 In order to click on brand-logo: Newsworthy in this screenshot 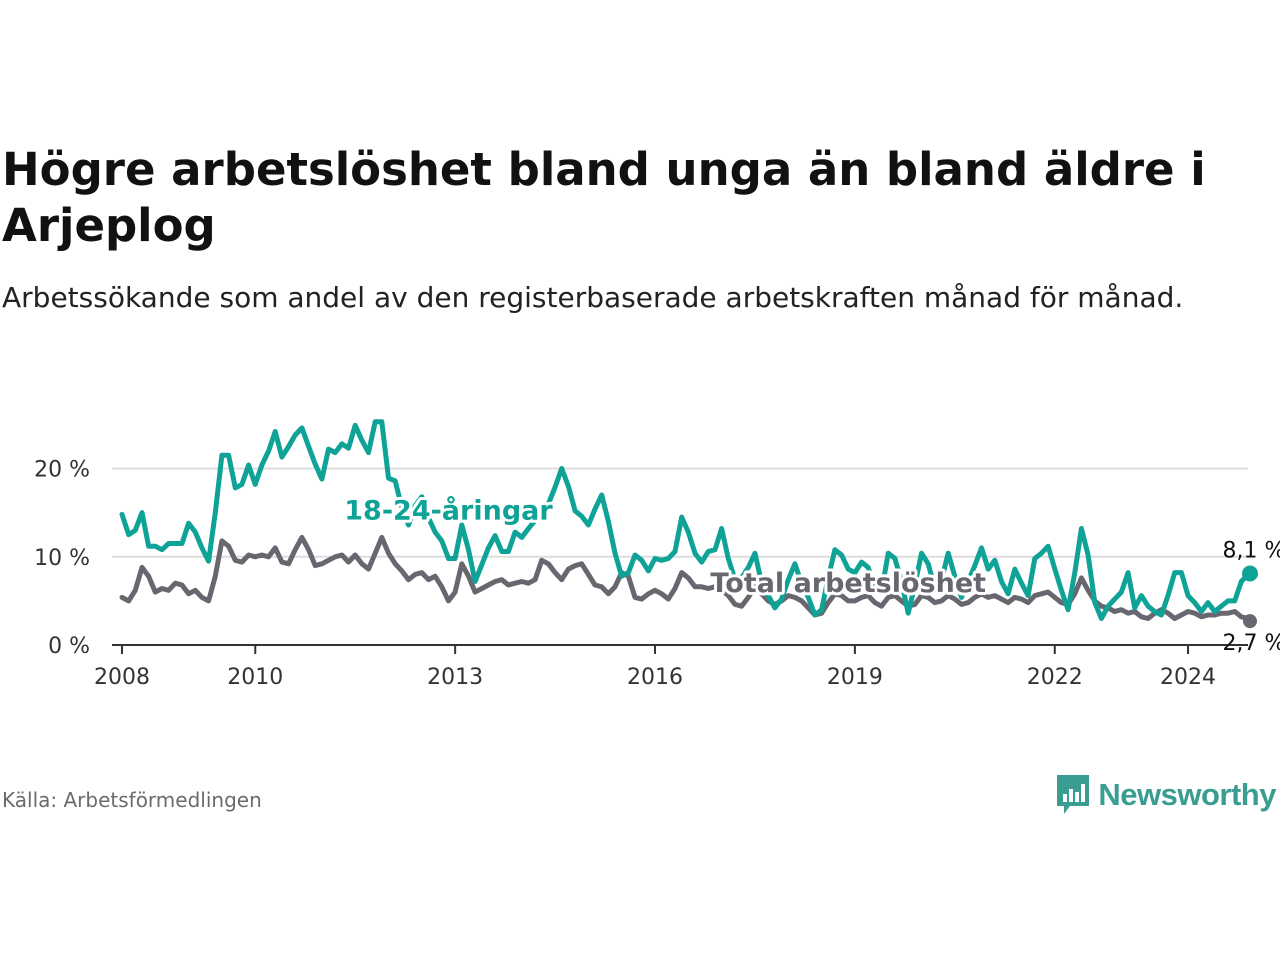, I will do `click(1165, 795)`.